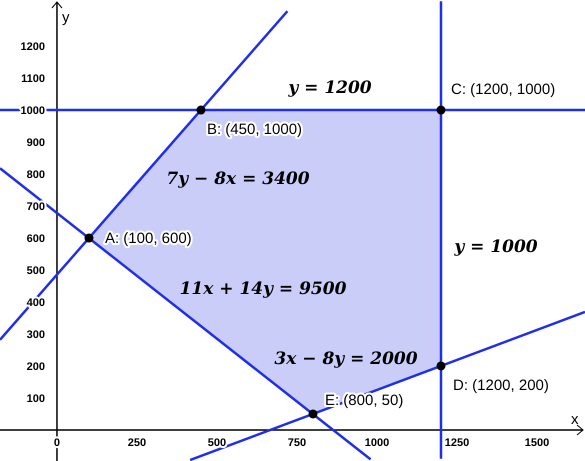  Describe the element at coordinates (263, 289) in the screenshot. I see `annotation: 11x + 14y = 9500` at that location.